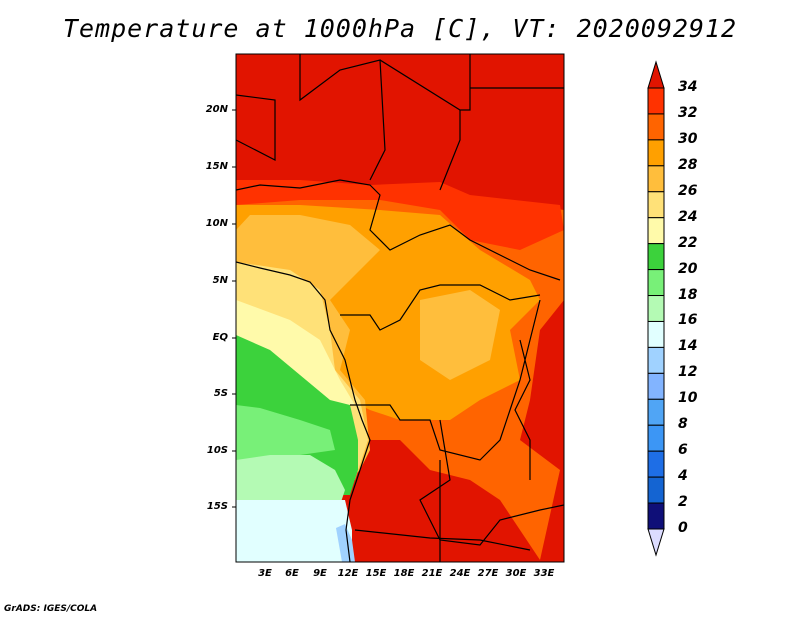  What do you see at coordinates (688, 268) in the screenshot?
I see `colorbar-label: 20` at bounding box center [688, 268].